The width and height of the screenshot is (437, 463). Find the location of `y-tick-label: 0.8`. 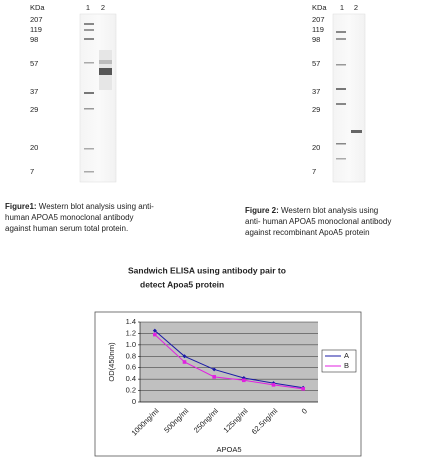

y-tick-label: 0.8 is located at coordinates (131, 355).